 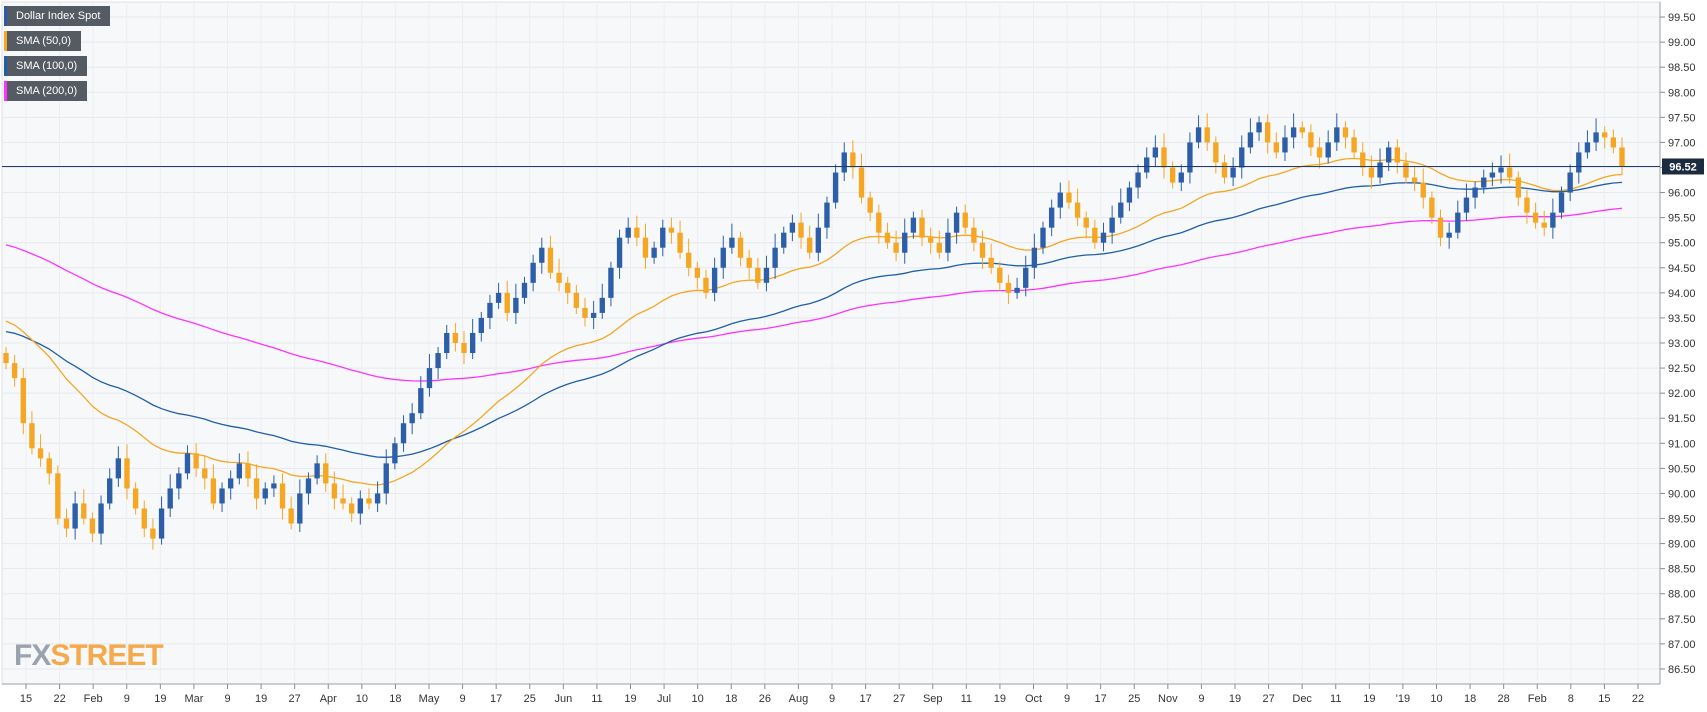 What do you see at coordinates (1682, 369) in the screenshot?
I see `y-tick-label: 92.50` at bounding box center [1682, 369].